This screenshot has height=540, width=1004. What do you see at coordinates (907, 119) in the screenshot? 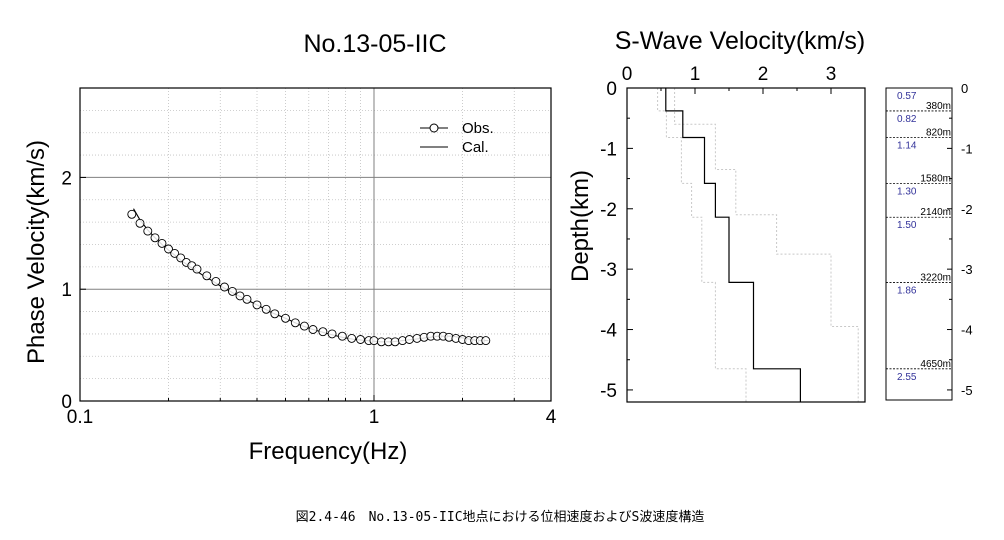
I see `layer-vs-label: 0.82` at bounding box center [907, 119].